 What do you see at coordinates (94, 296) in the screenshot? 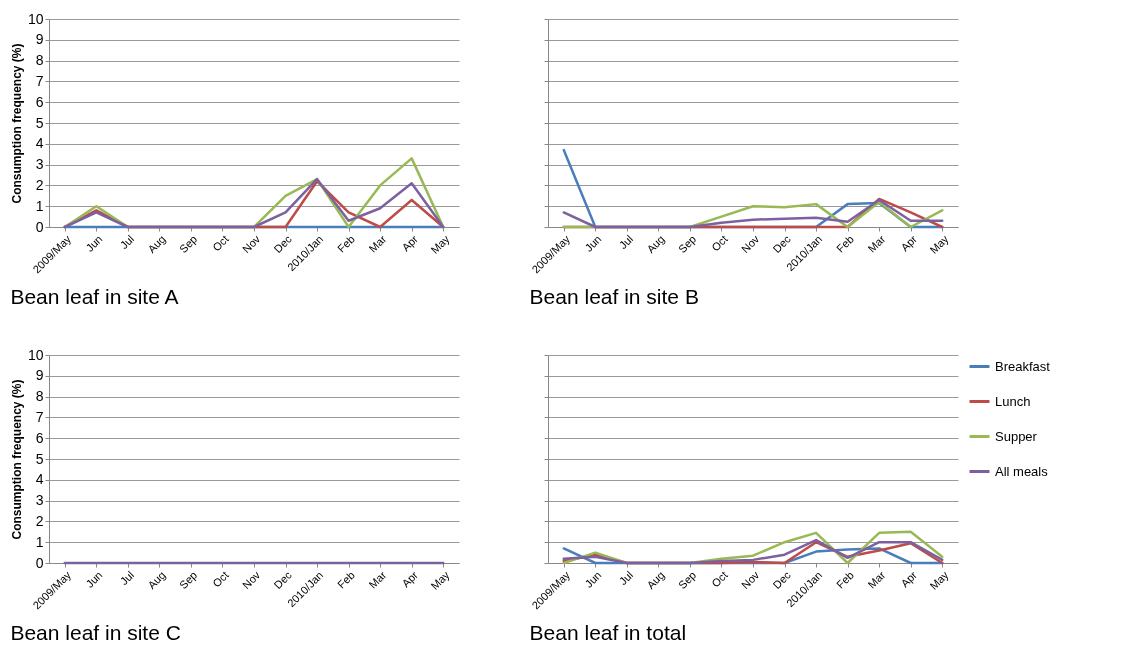
I see `text: Bean leaf in site A` at bounding box center [94, 296].